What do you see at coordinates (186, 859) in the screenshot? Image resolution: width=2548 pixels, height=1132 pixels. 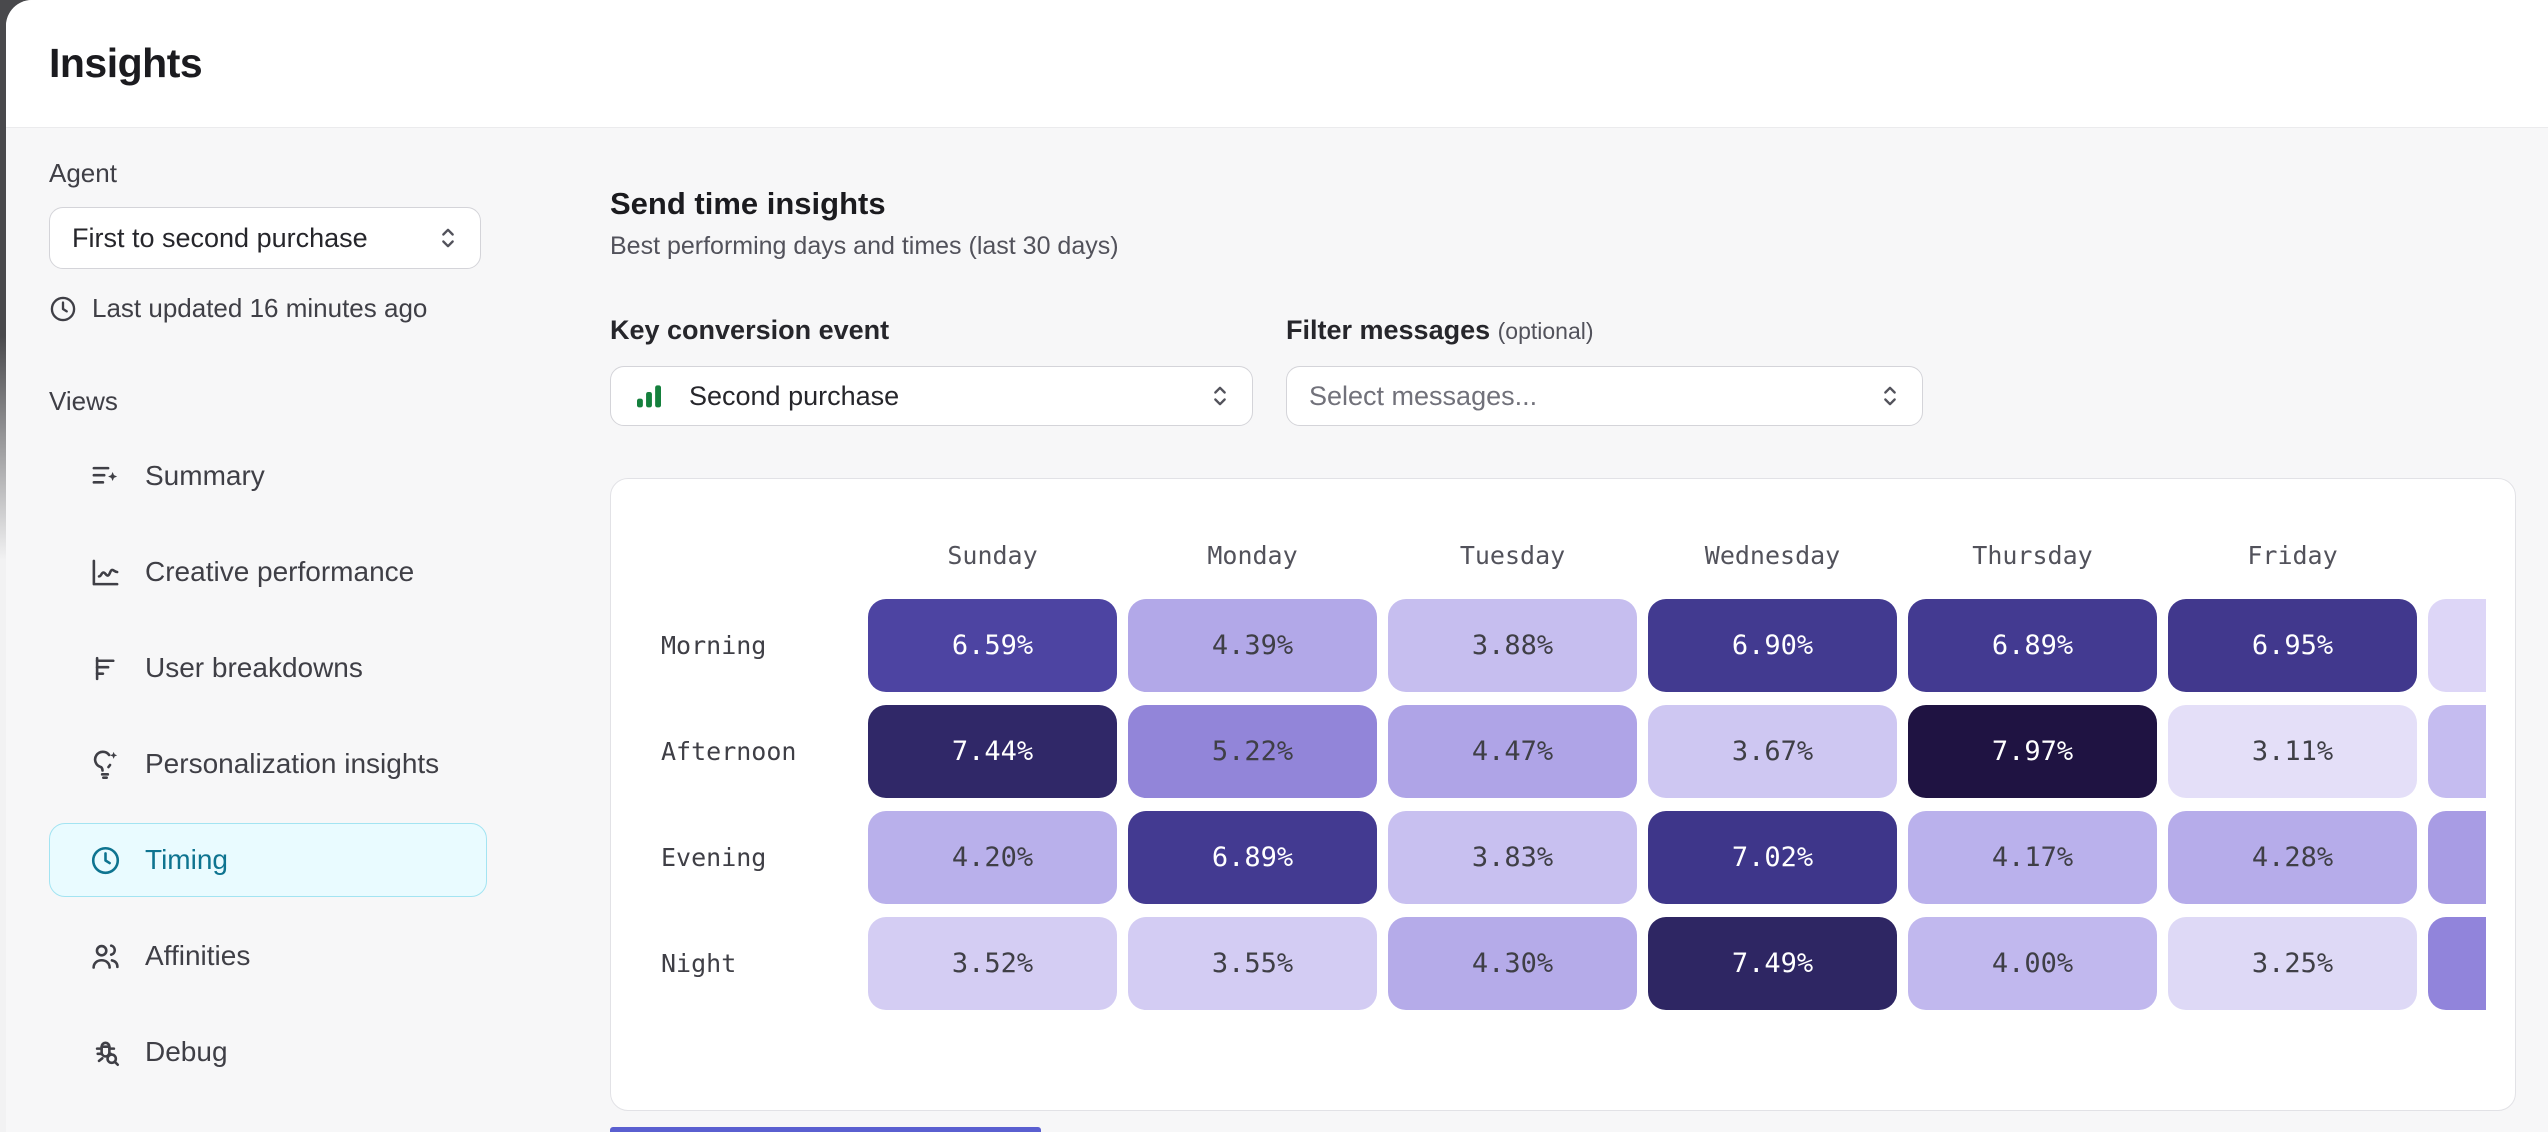 I see `sidebar-item-label: Timing` at bounding box center [186, 859].